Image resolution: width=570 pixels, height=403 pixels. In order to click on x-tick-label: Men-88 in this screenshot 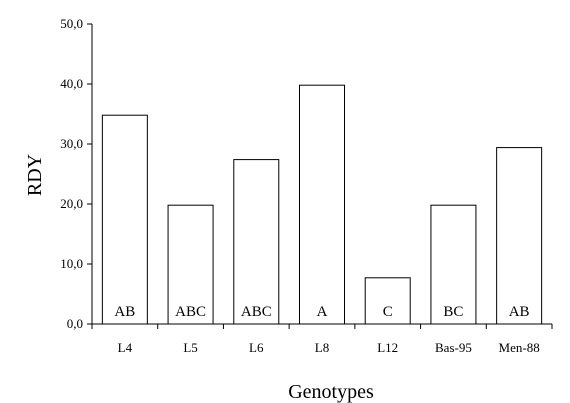, I will do `click(519, 347)`.